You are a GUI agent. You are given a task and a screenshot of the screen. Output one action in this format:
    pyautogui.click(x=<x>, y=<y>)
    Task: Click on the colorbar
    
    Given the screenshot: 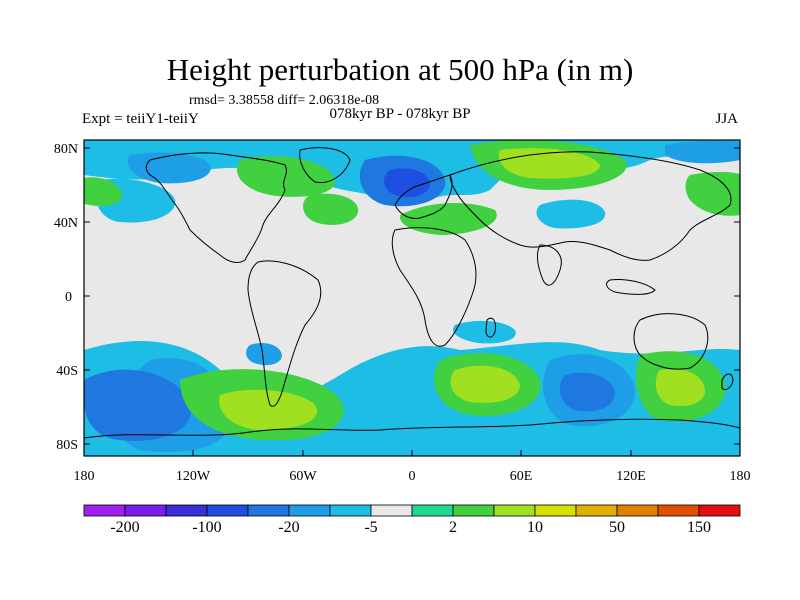 What is the action you would take?
    pyautogui.click(x=412, y=510)
    